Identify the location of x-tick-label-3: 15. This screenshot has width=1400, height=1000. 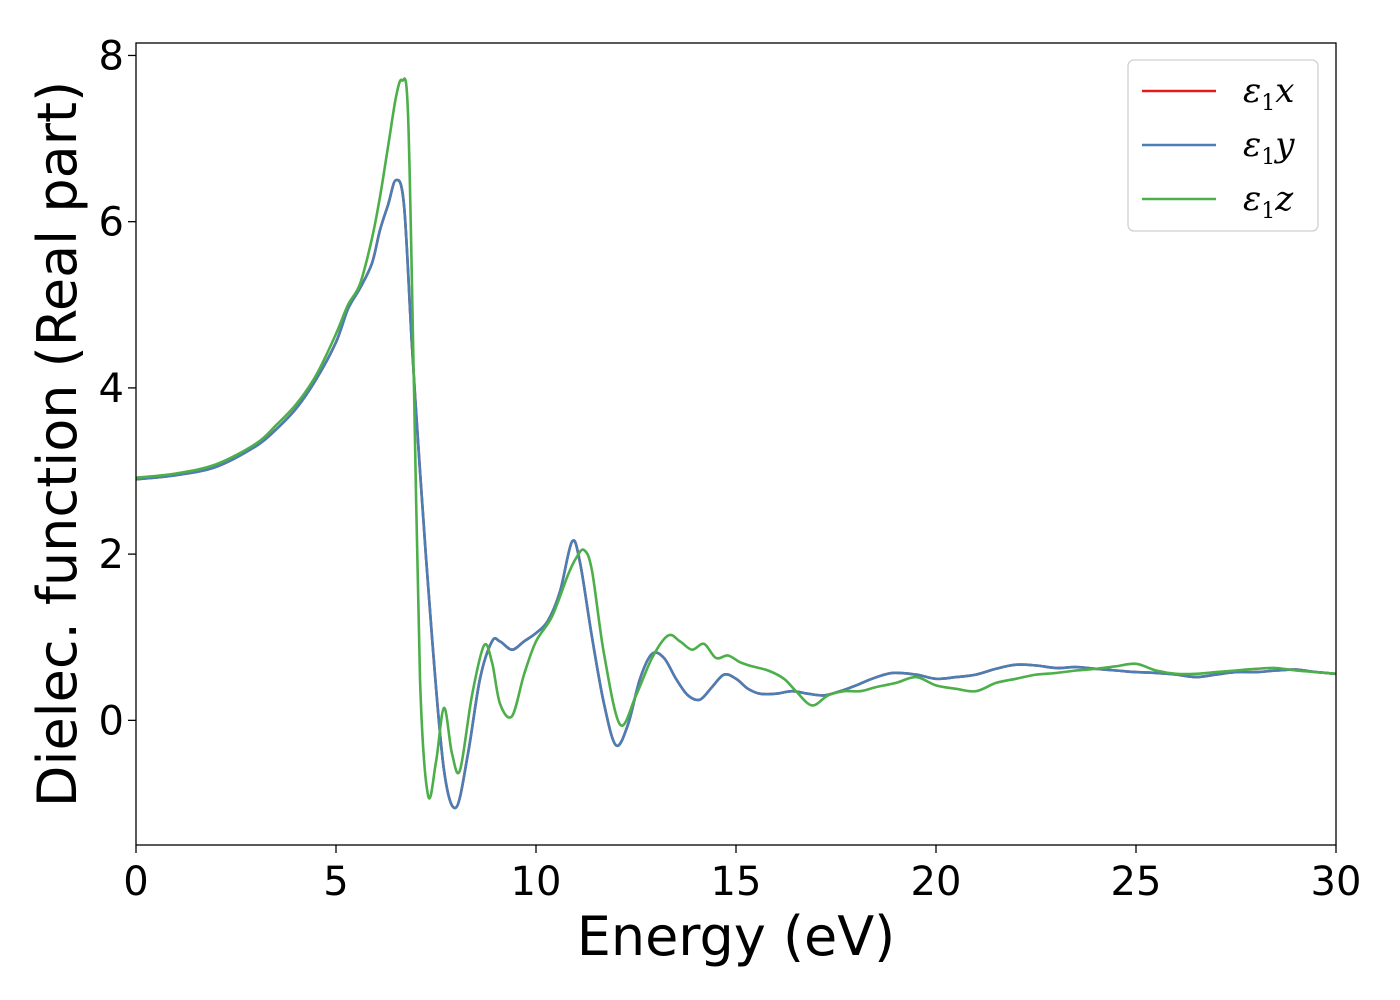
(736, 882).